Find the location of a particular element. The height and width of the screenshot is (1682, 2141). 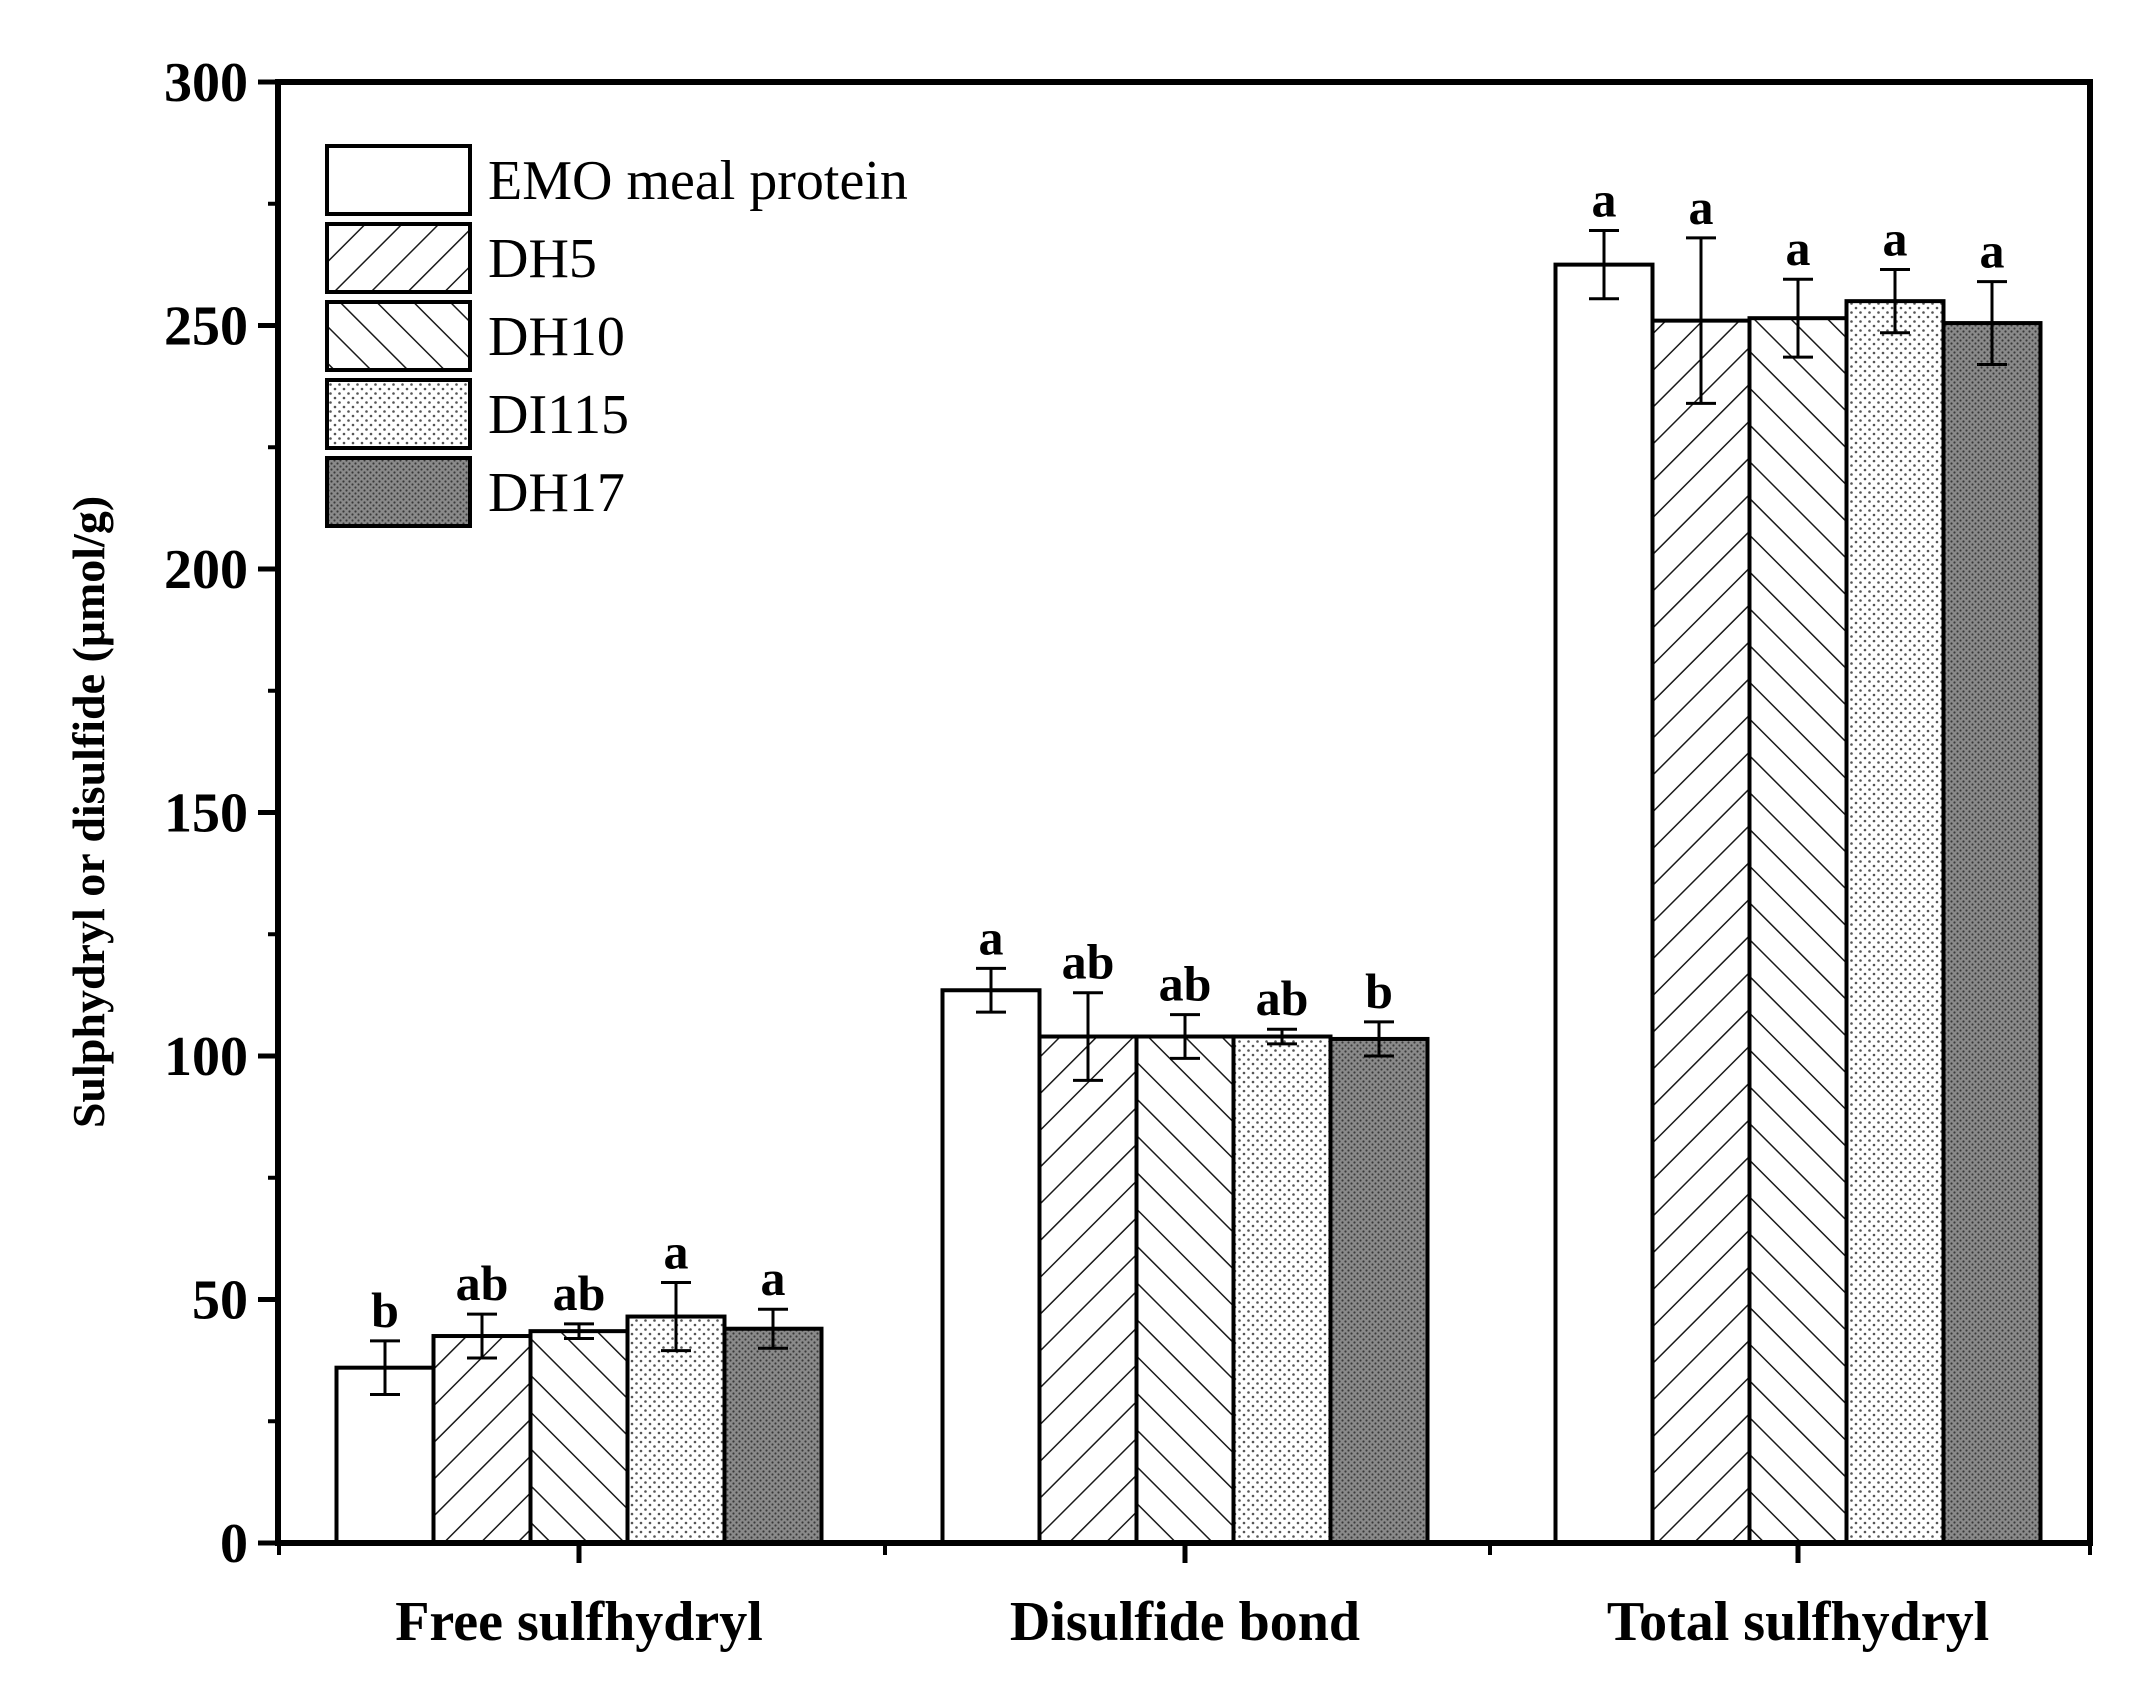

legend-label-2: DH10 is located at coordinates (556, 337).